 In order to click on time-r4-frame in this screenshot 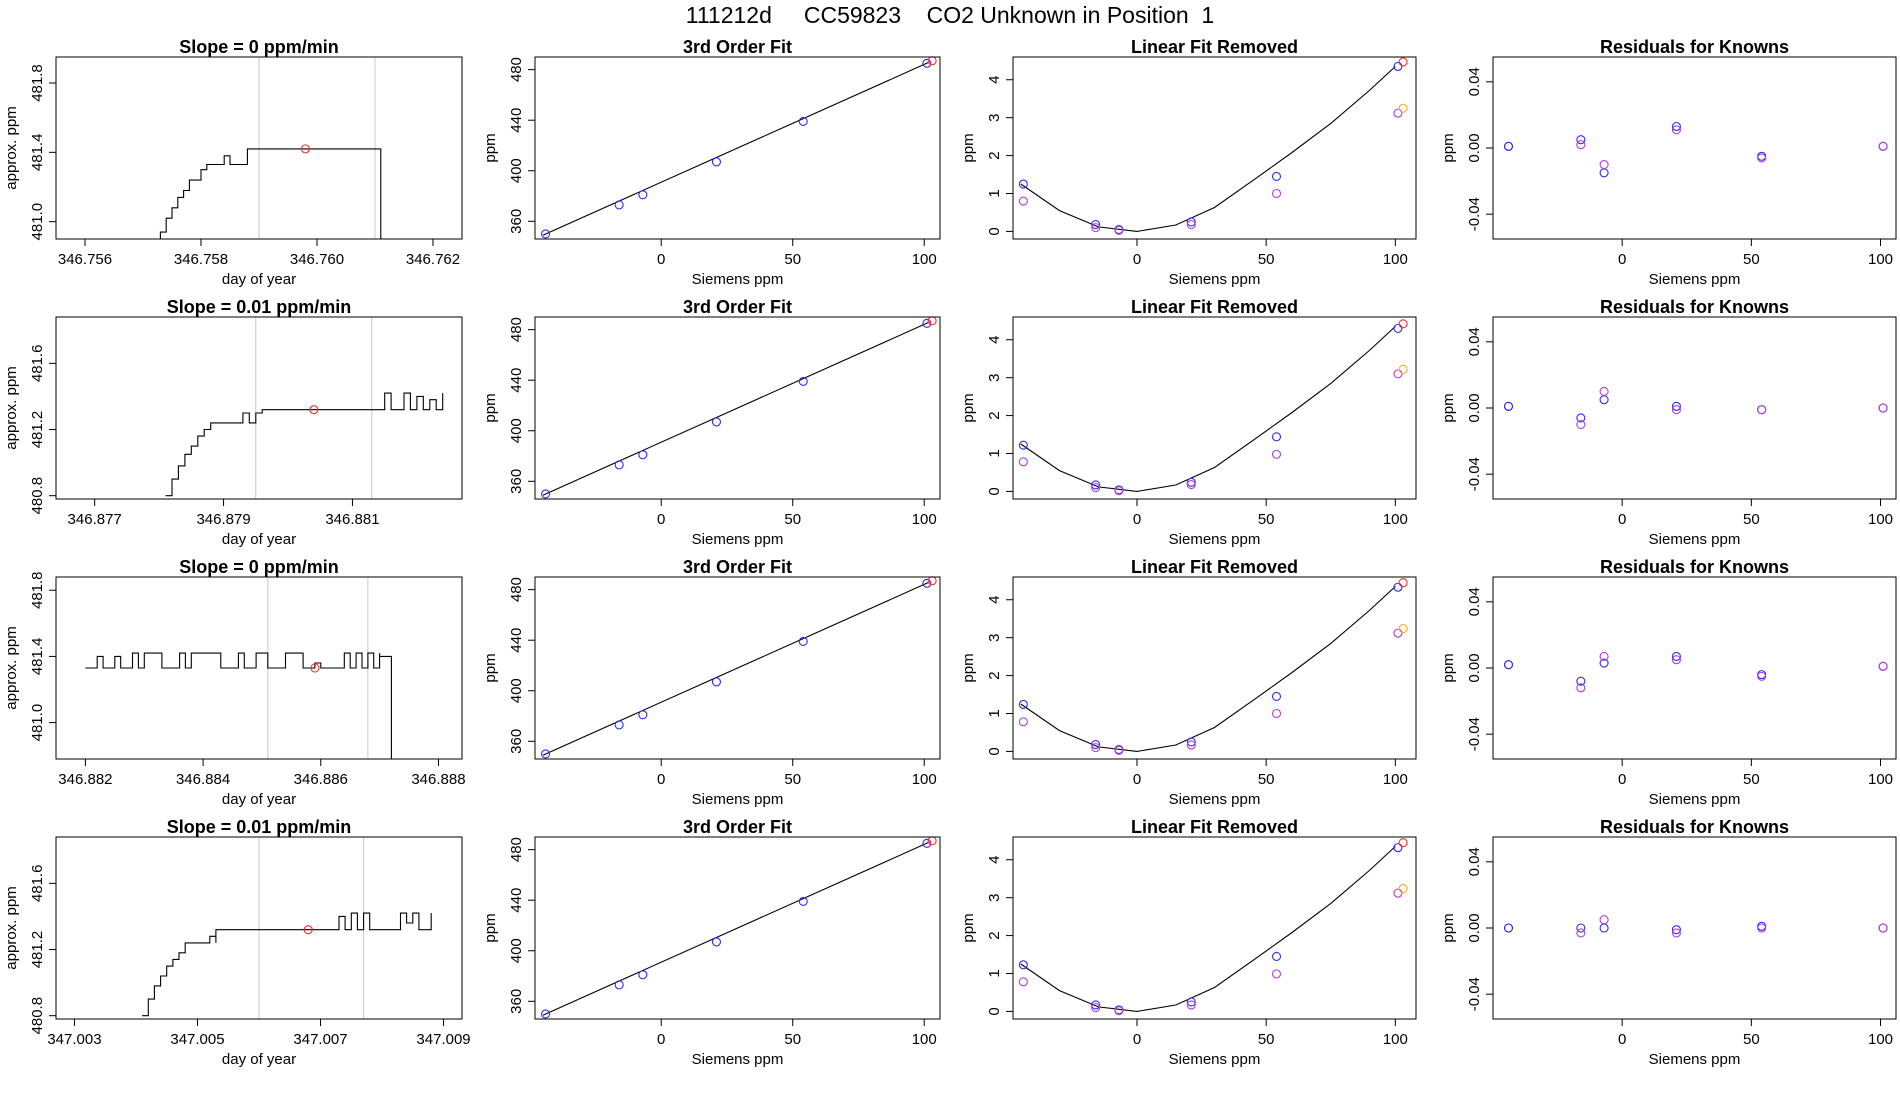, I will do `click(259, 928)`.